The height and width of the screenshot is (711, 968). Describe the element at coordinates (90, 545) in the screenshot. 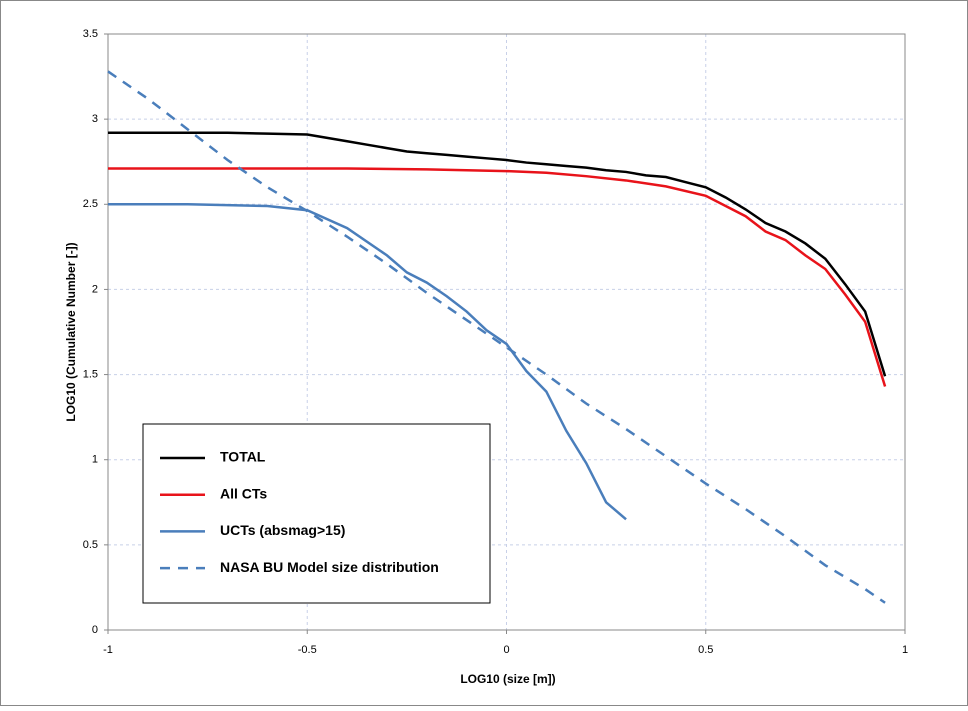

I see `y-tick-label: 0.5` at that location.